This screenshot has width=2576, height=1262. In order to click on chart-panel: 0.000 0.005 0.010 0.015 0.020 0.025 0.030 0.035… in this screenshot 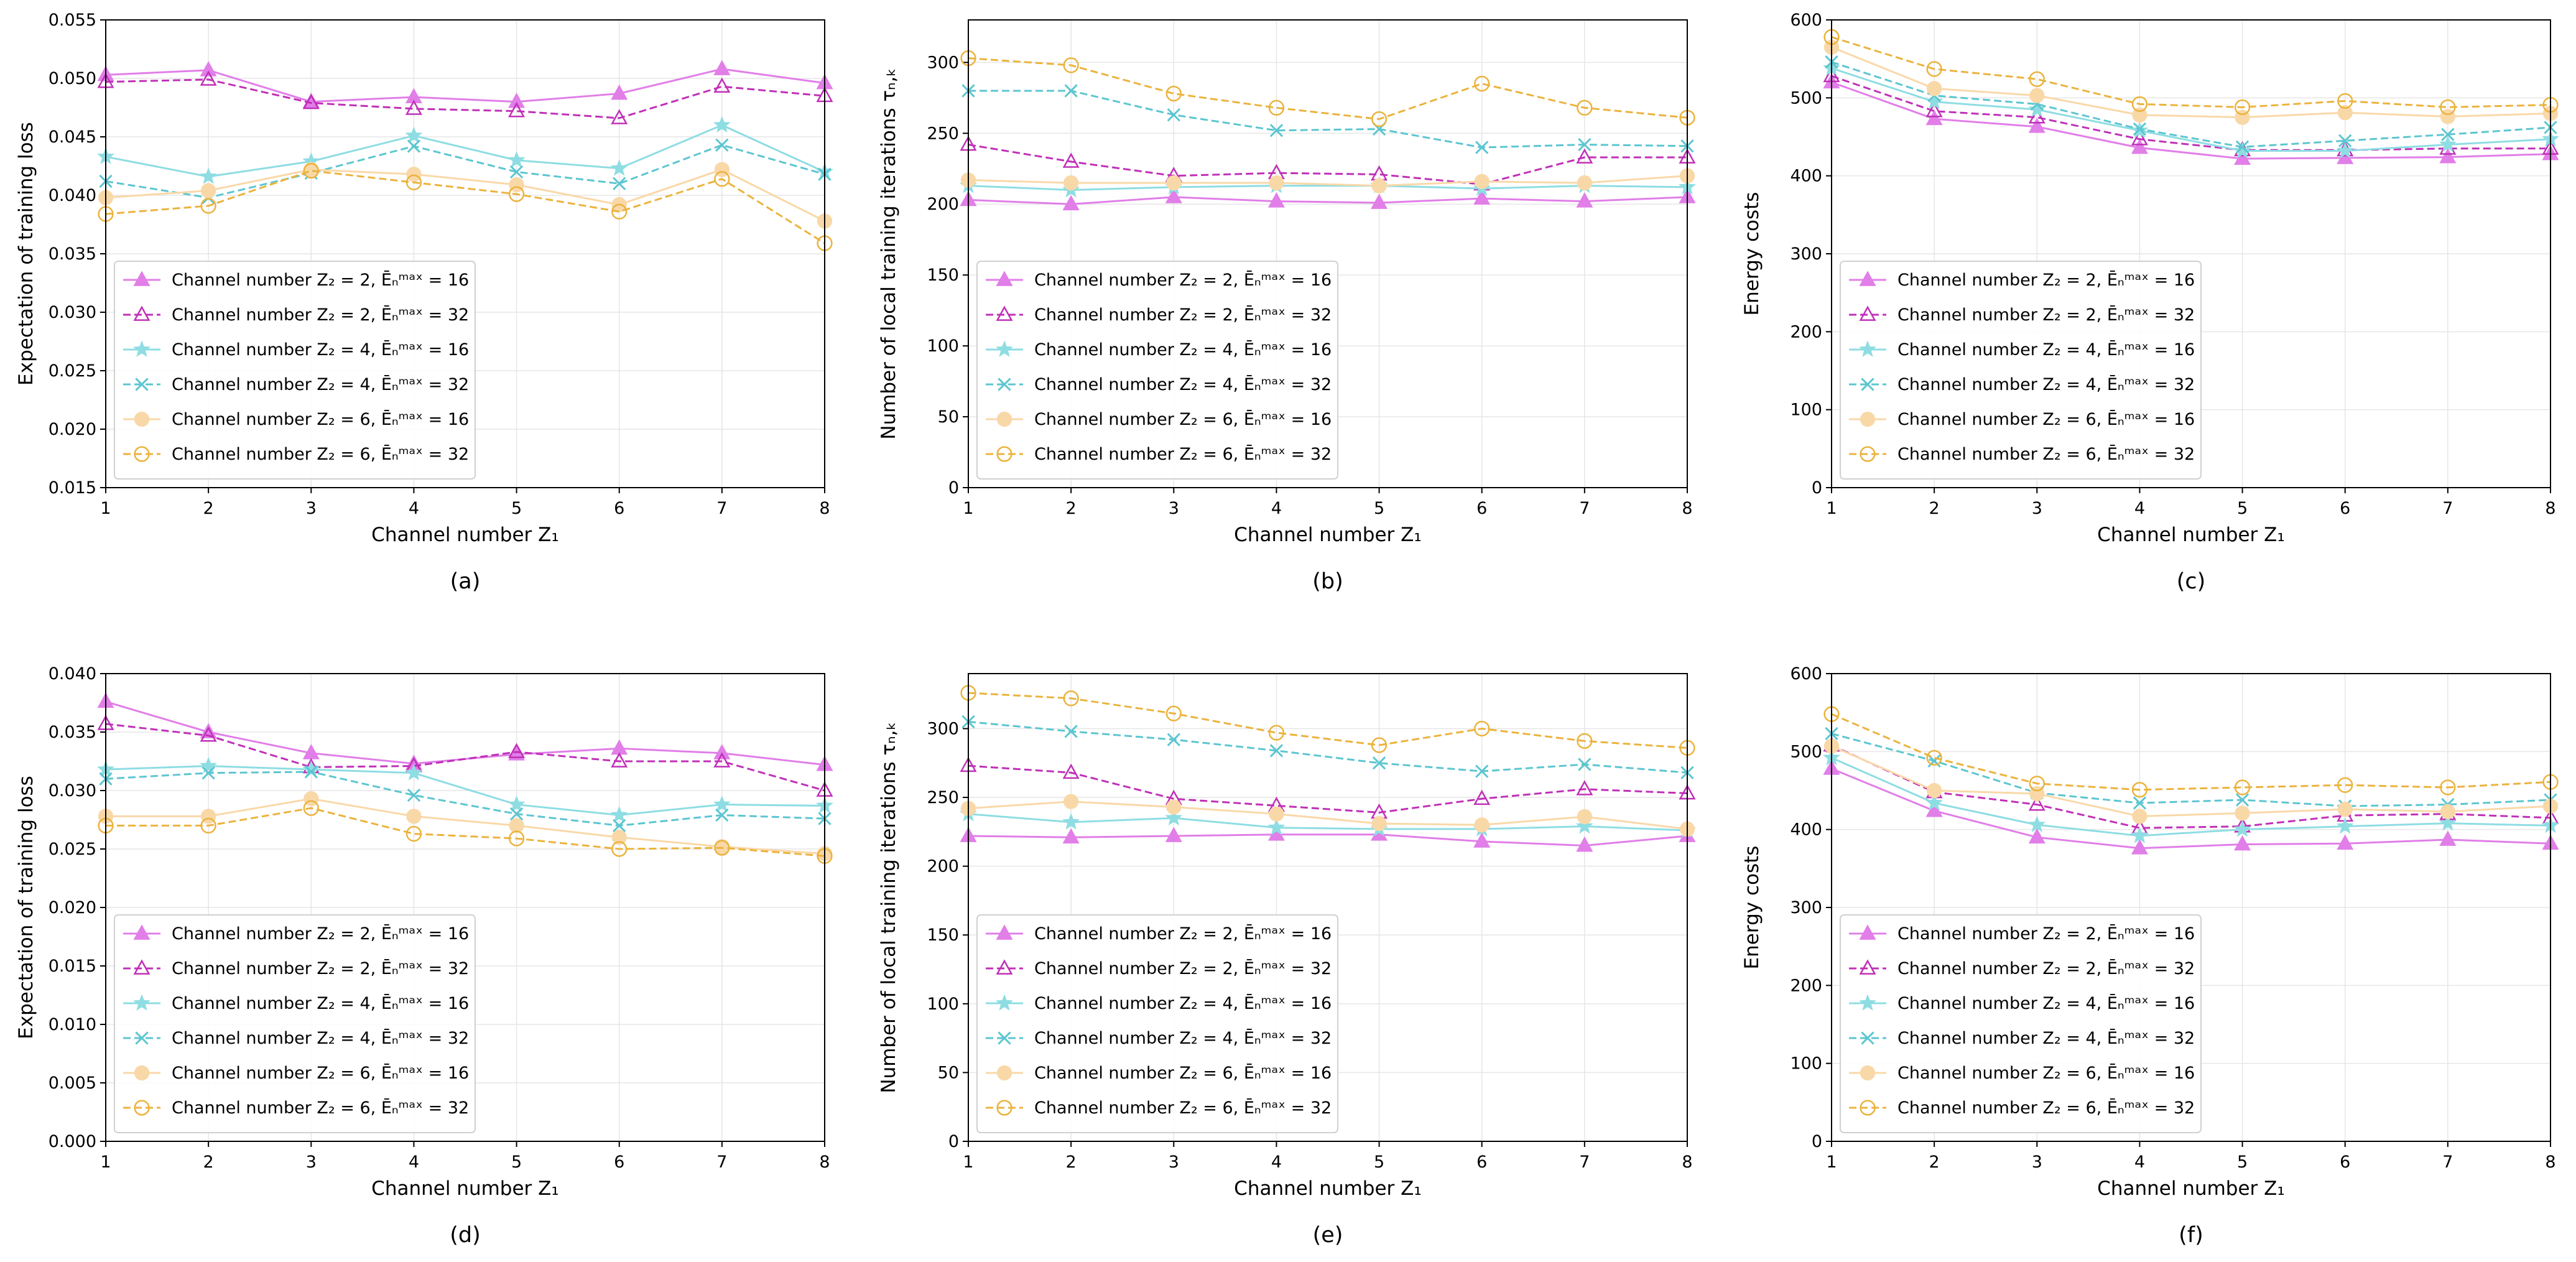, I will do `click(424, 956)`.